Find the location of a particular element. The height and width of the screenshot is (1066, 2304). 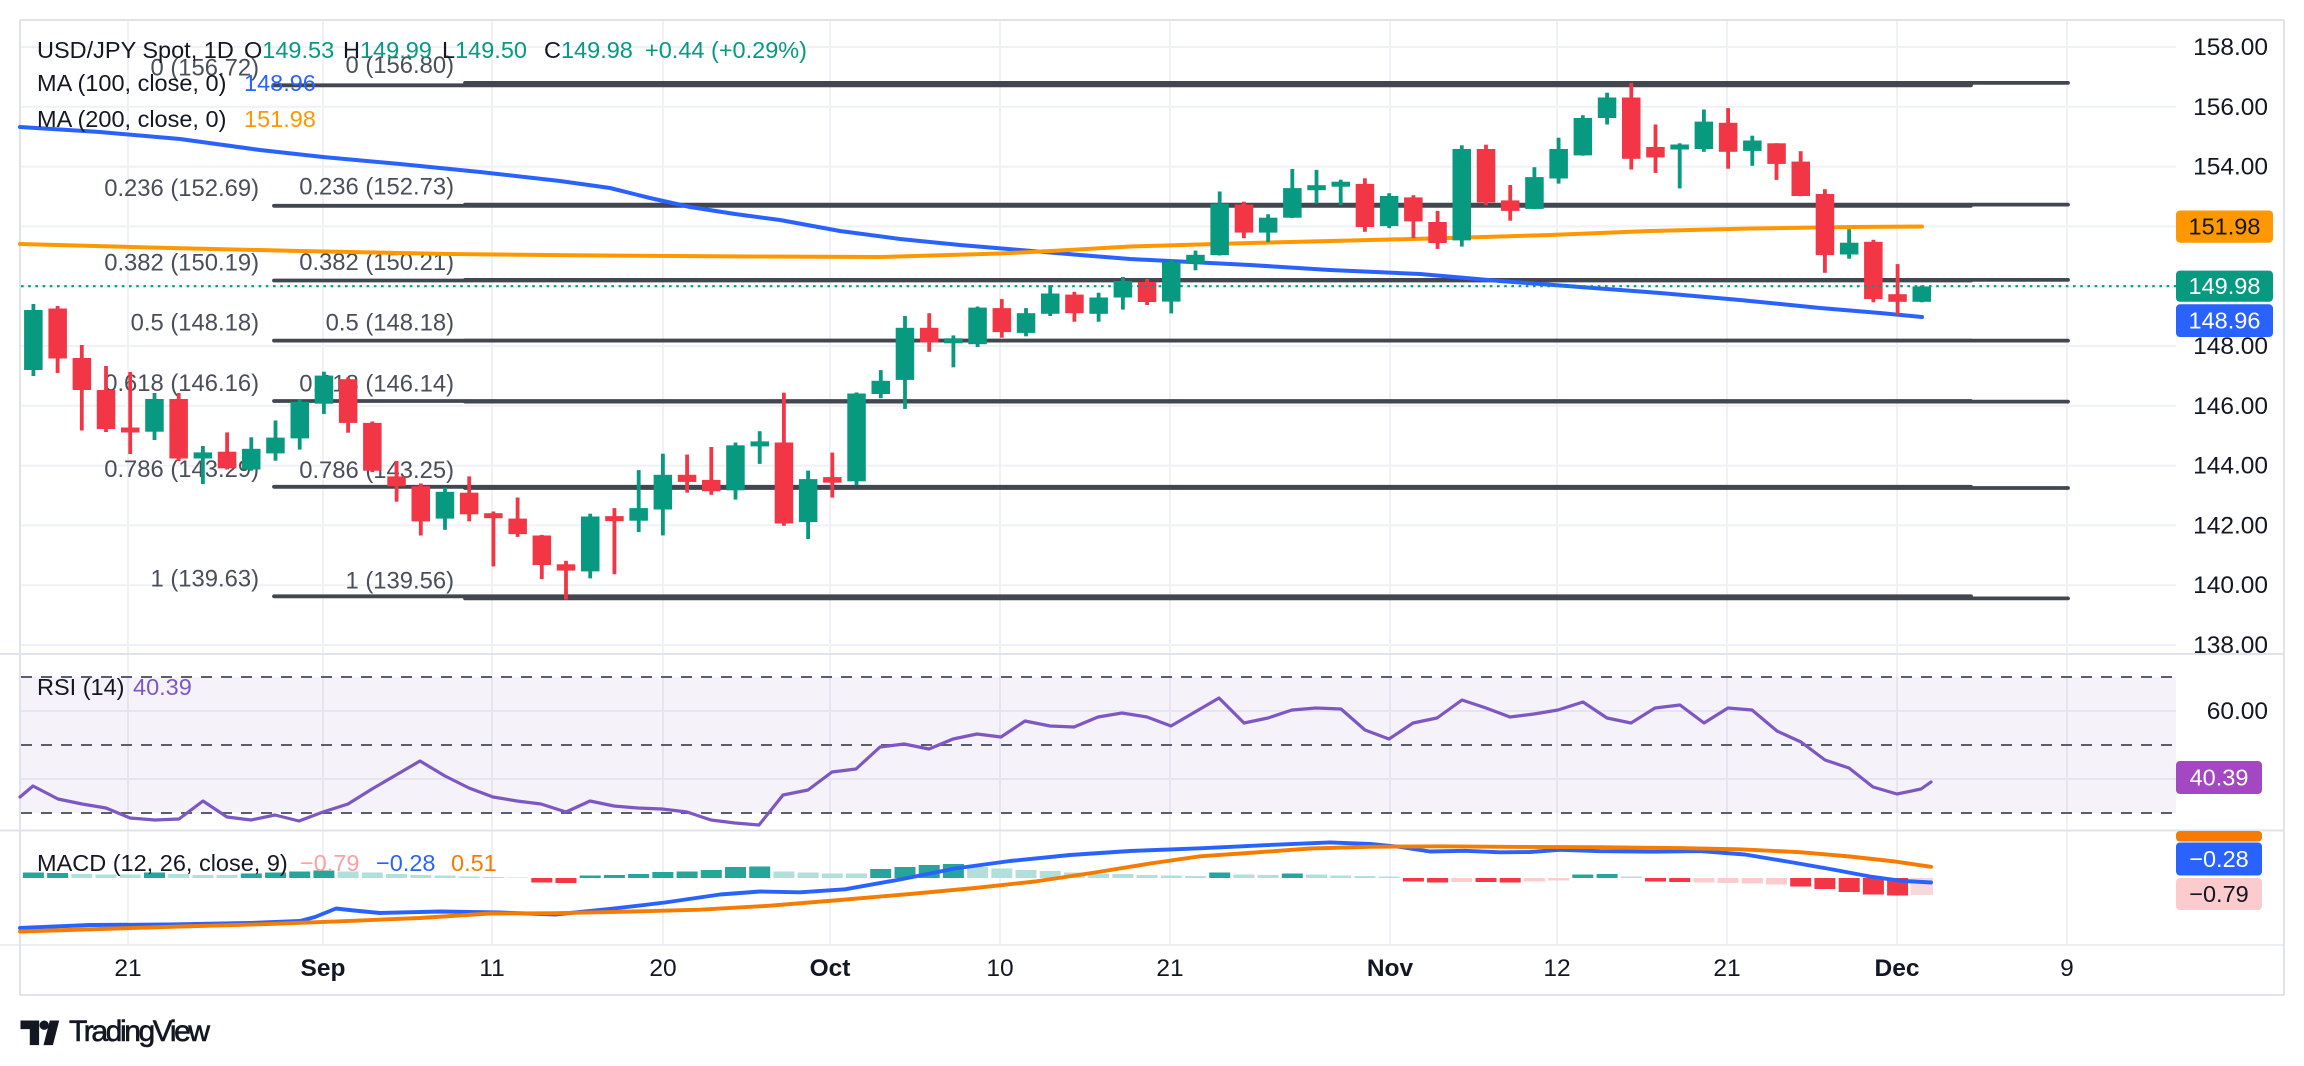

svg-text: MA (200, close, 0) is located at coordinates (131, 119).